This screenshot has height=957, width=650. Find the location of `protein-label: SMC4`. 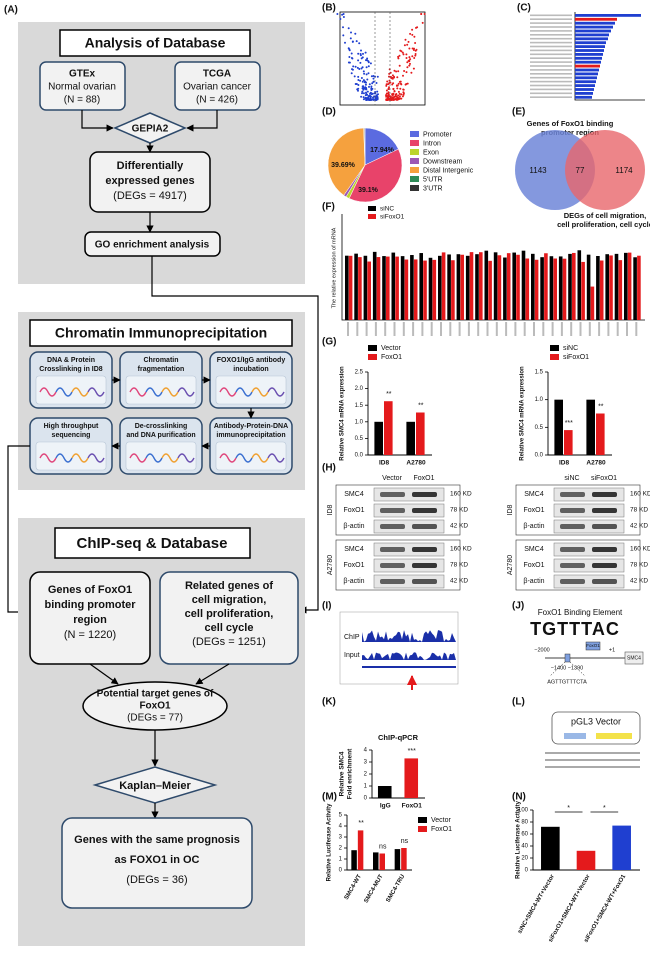

protein-label: SMC4 is located at coordinates (534, 494).